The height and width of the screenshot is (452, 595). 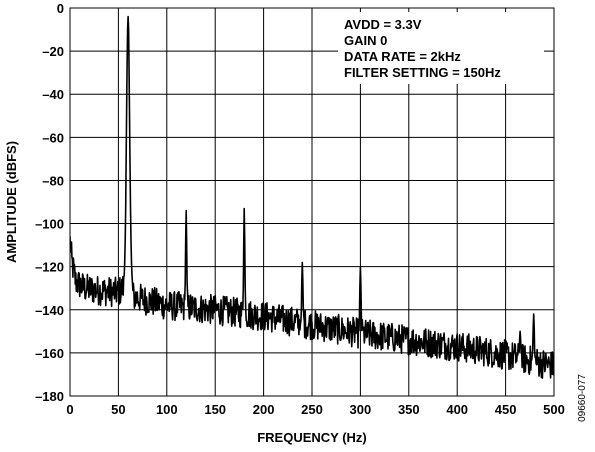 I want to click on x-tick-labels: 0 50 100 150 200 250 300 350 400 450 500, so click(x=315, y=409).